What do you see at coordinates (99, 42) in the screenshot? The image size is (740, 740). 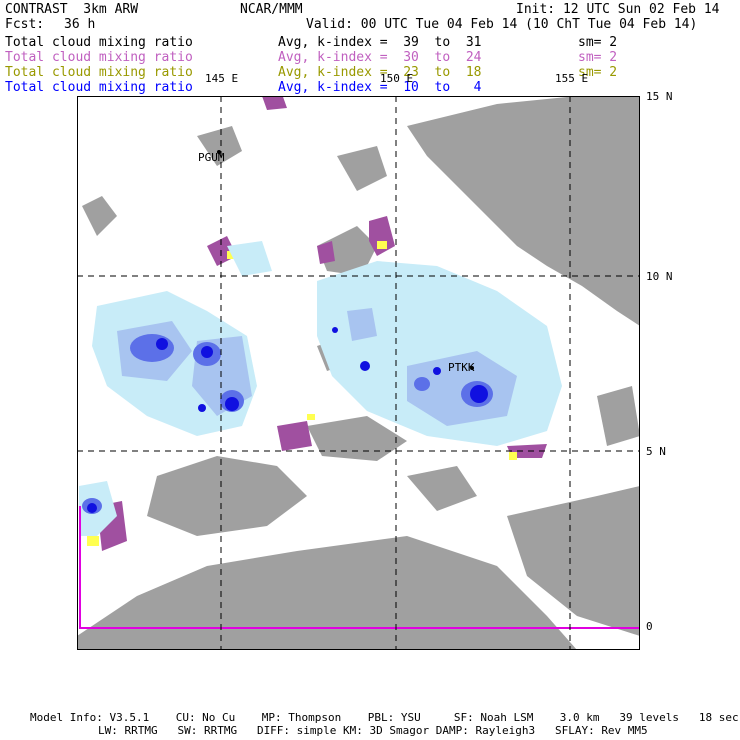 I see `legend-name-1: Total cloud mixing ratio` at bounding box center [99, 42].